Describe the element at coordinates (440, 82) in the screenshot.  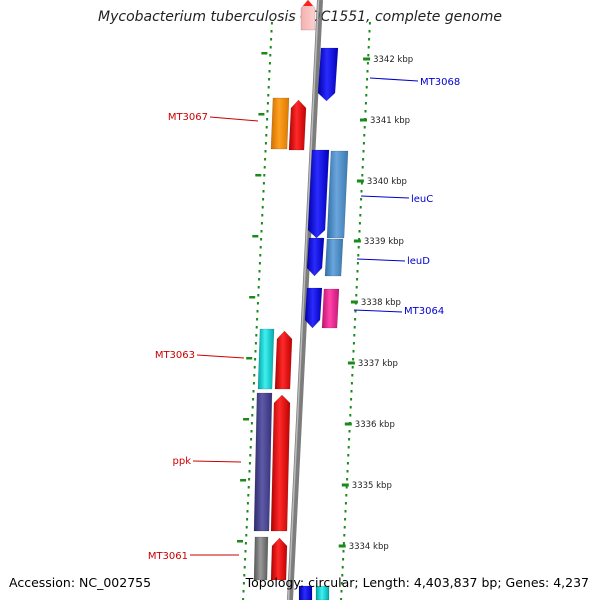
I see `gene-label-mt3068: MT3068` at that location.